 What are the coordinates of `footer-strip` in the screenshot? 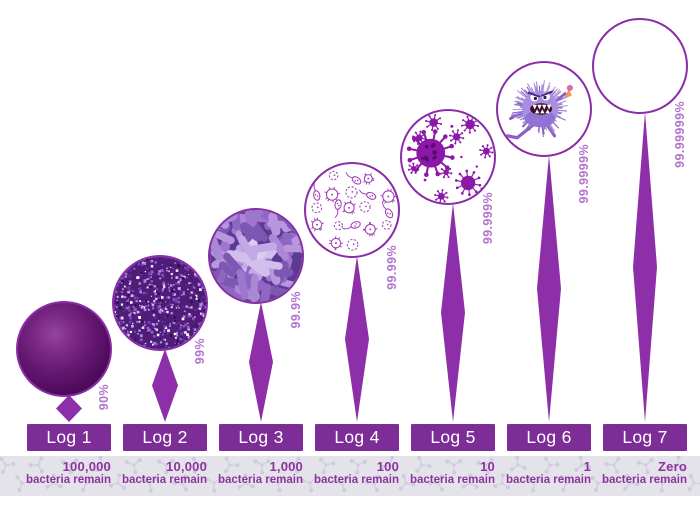 It's located at (350, 476).